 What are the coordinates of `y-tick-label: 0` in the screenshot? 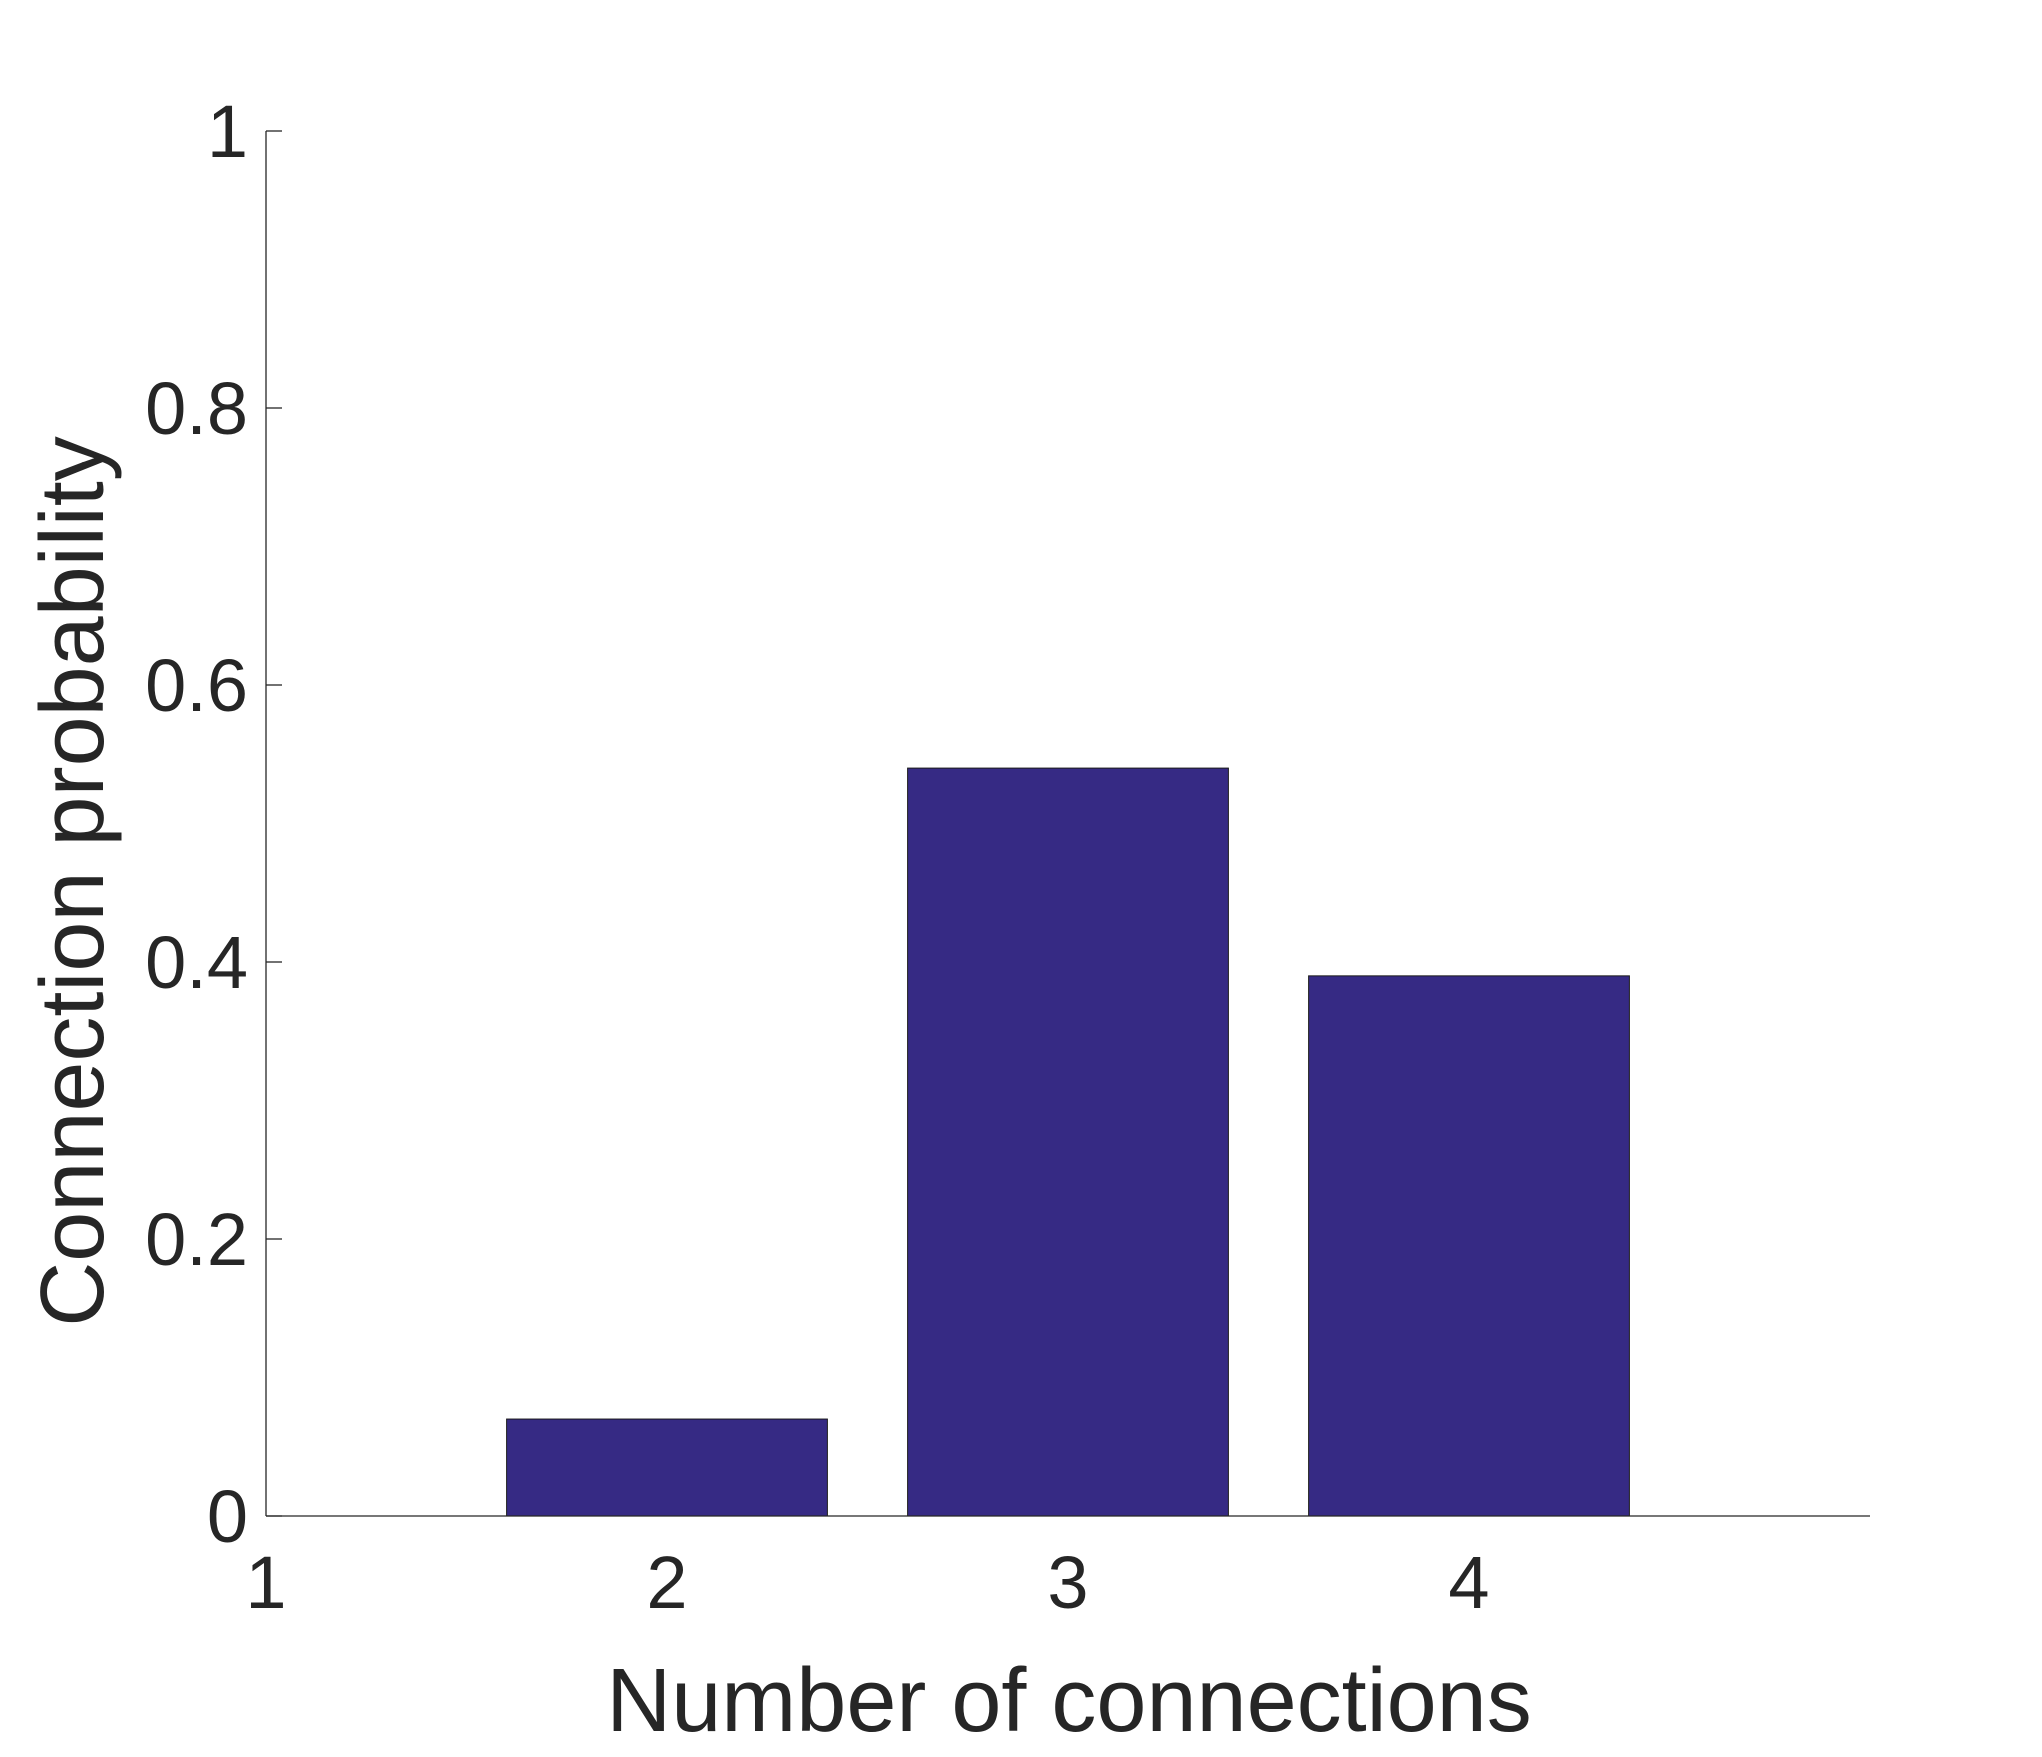 It's located at (227, 1516).